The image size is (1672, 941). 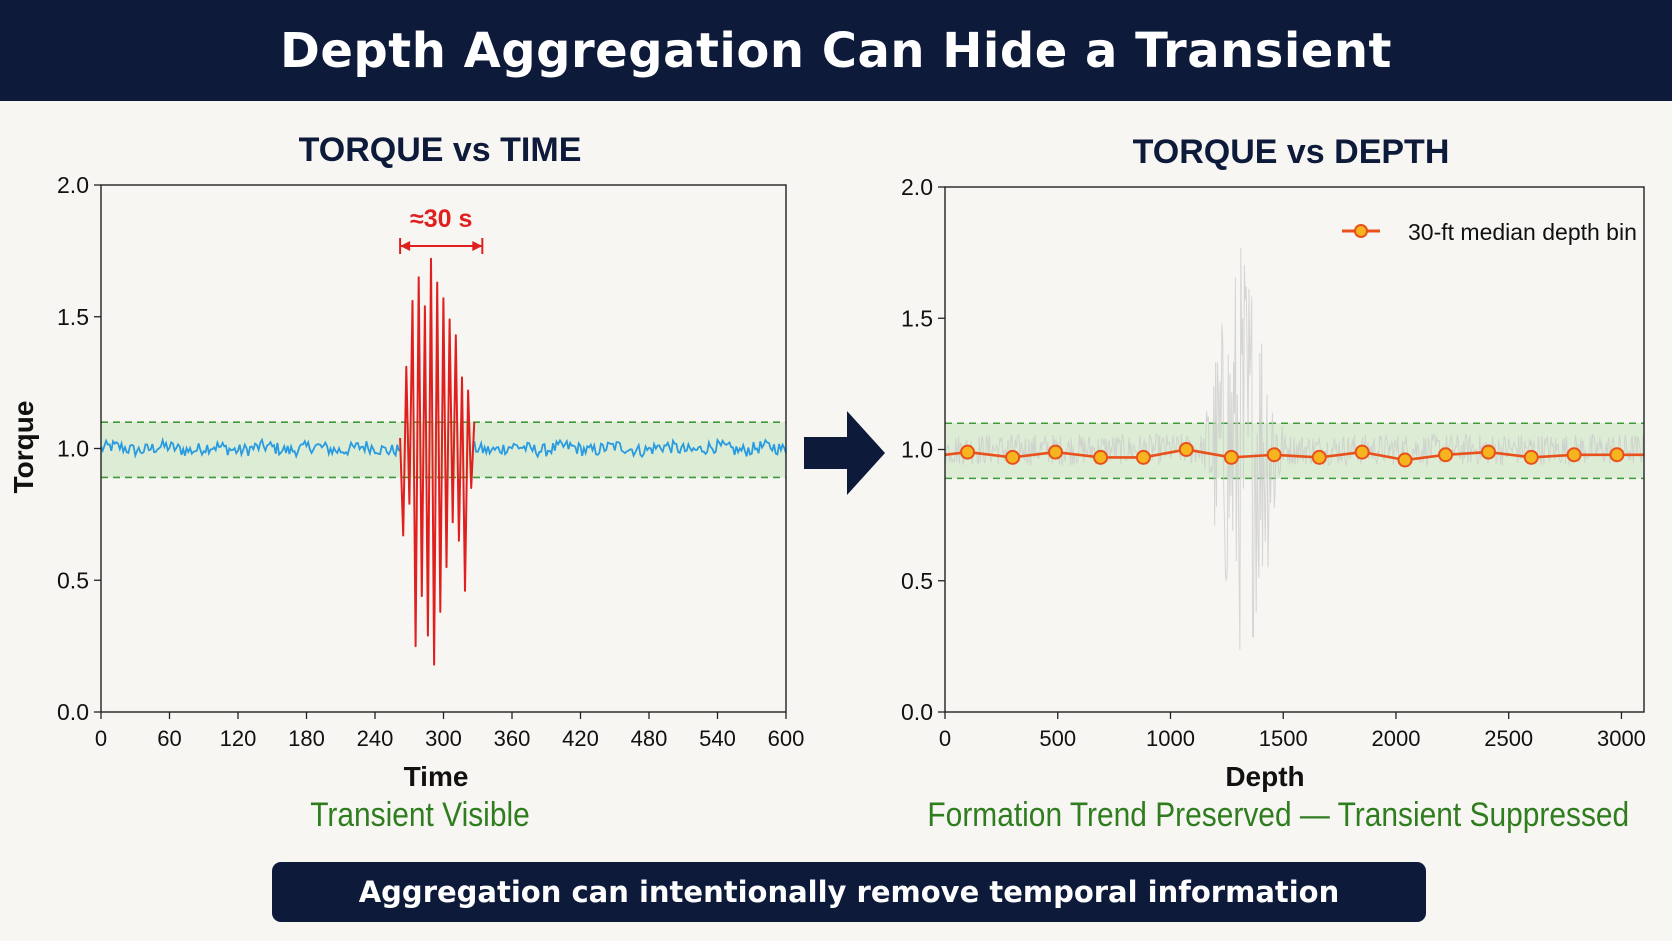 What do you see at coordinates (945, 738) in the screenshot?
I see `r-x-tick-label: 0` at bounding box center [945, 738].